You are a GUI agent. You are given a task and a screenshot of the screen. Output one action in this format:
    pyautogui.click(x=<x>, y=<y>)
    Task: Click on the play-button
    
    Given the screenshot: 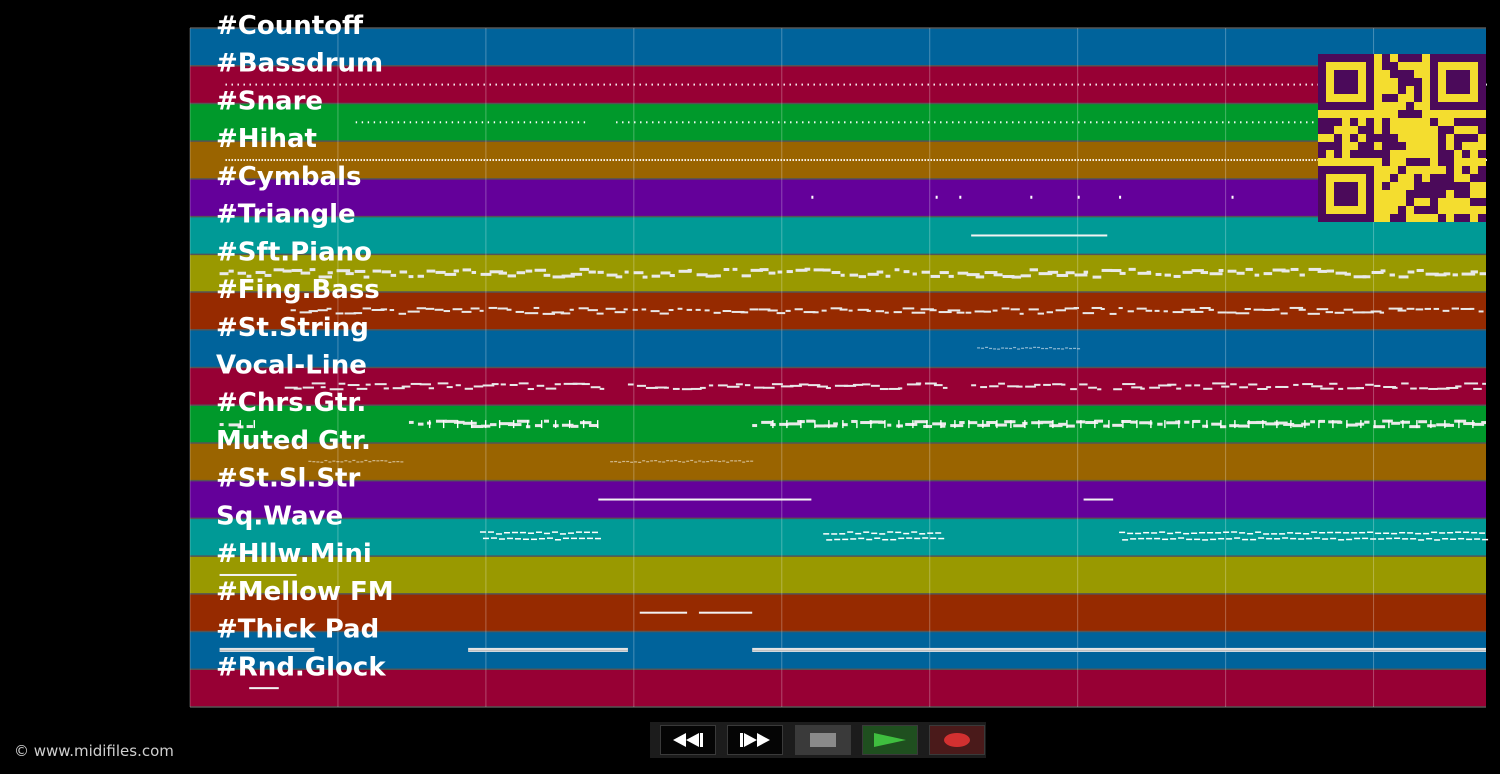 What is the action you would take?
    pyautogui.click(x=890, y=740)
    